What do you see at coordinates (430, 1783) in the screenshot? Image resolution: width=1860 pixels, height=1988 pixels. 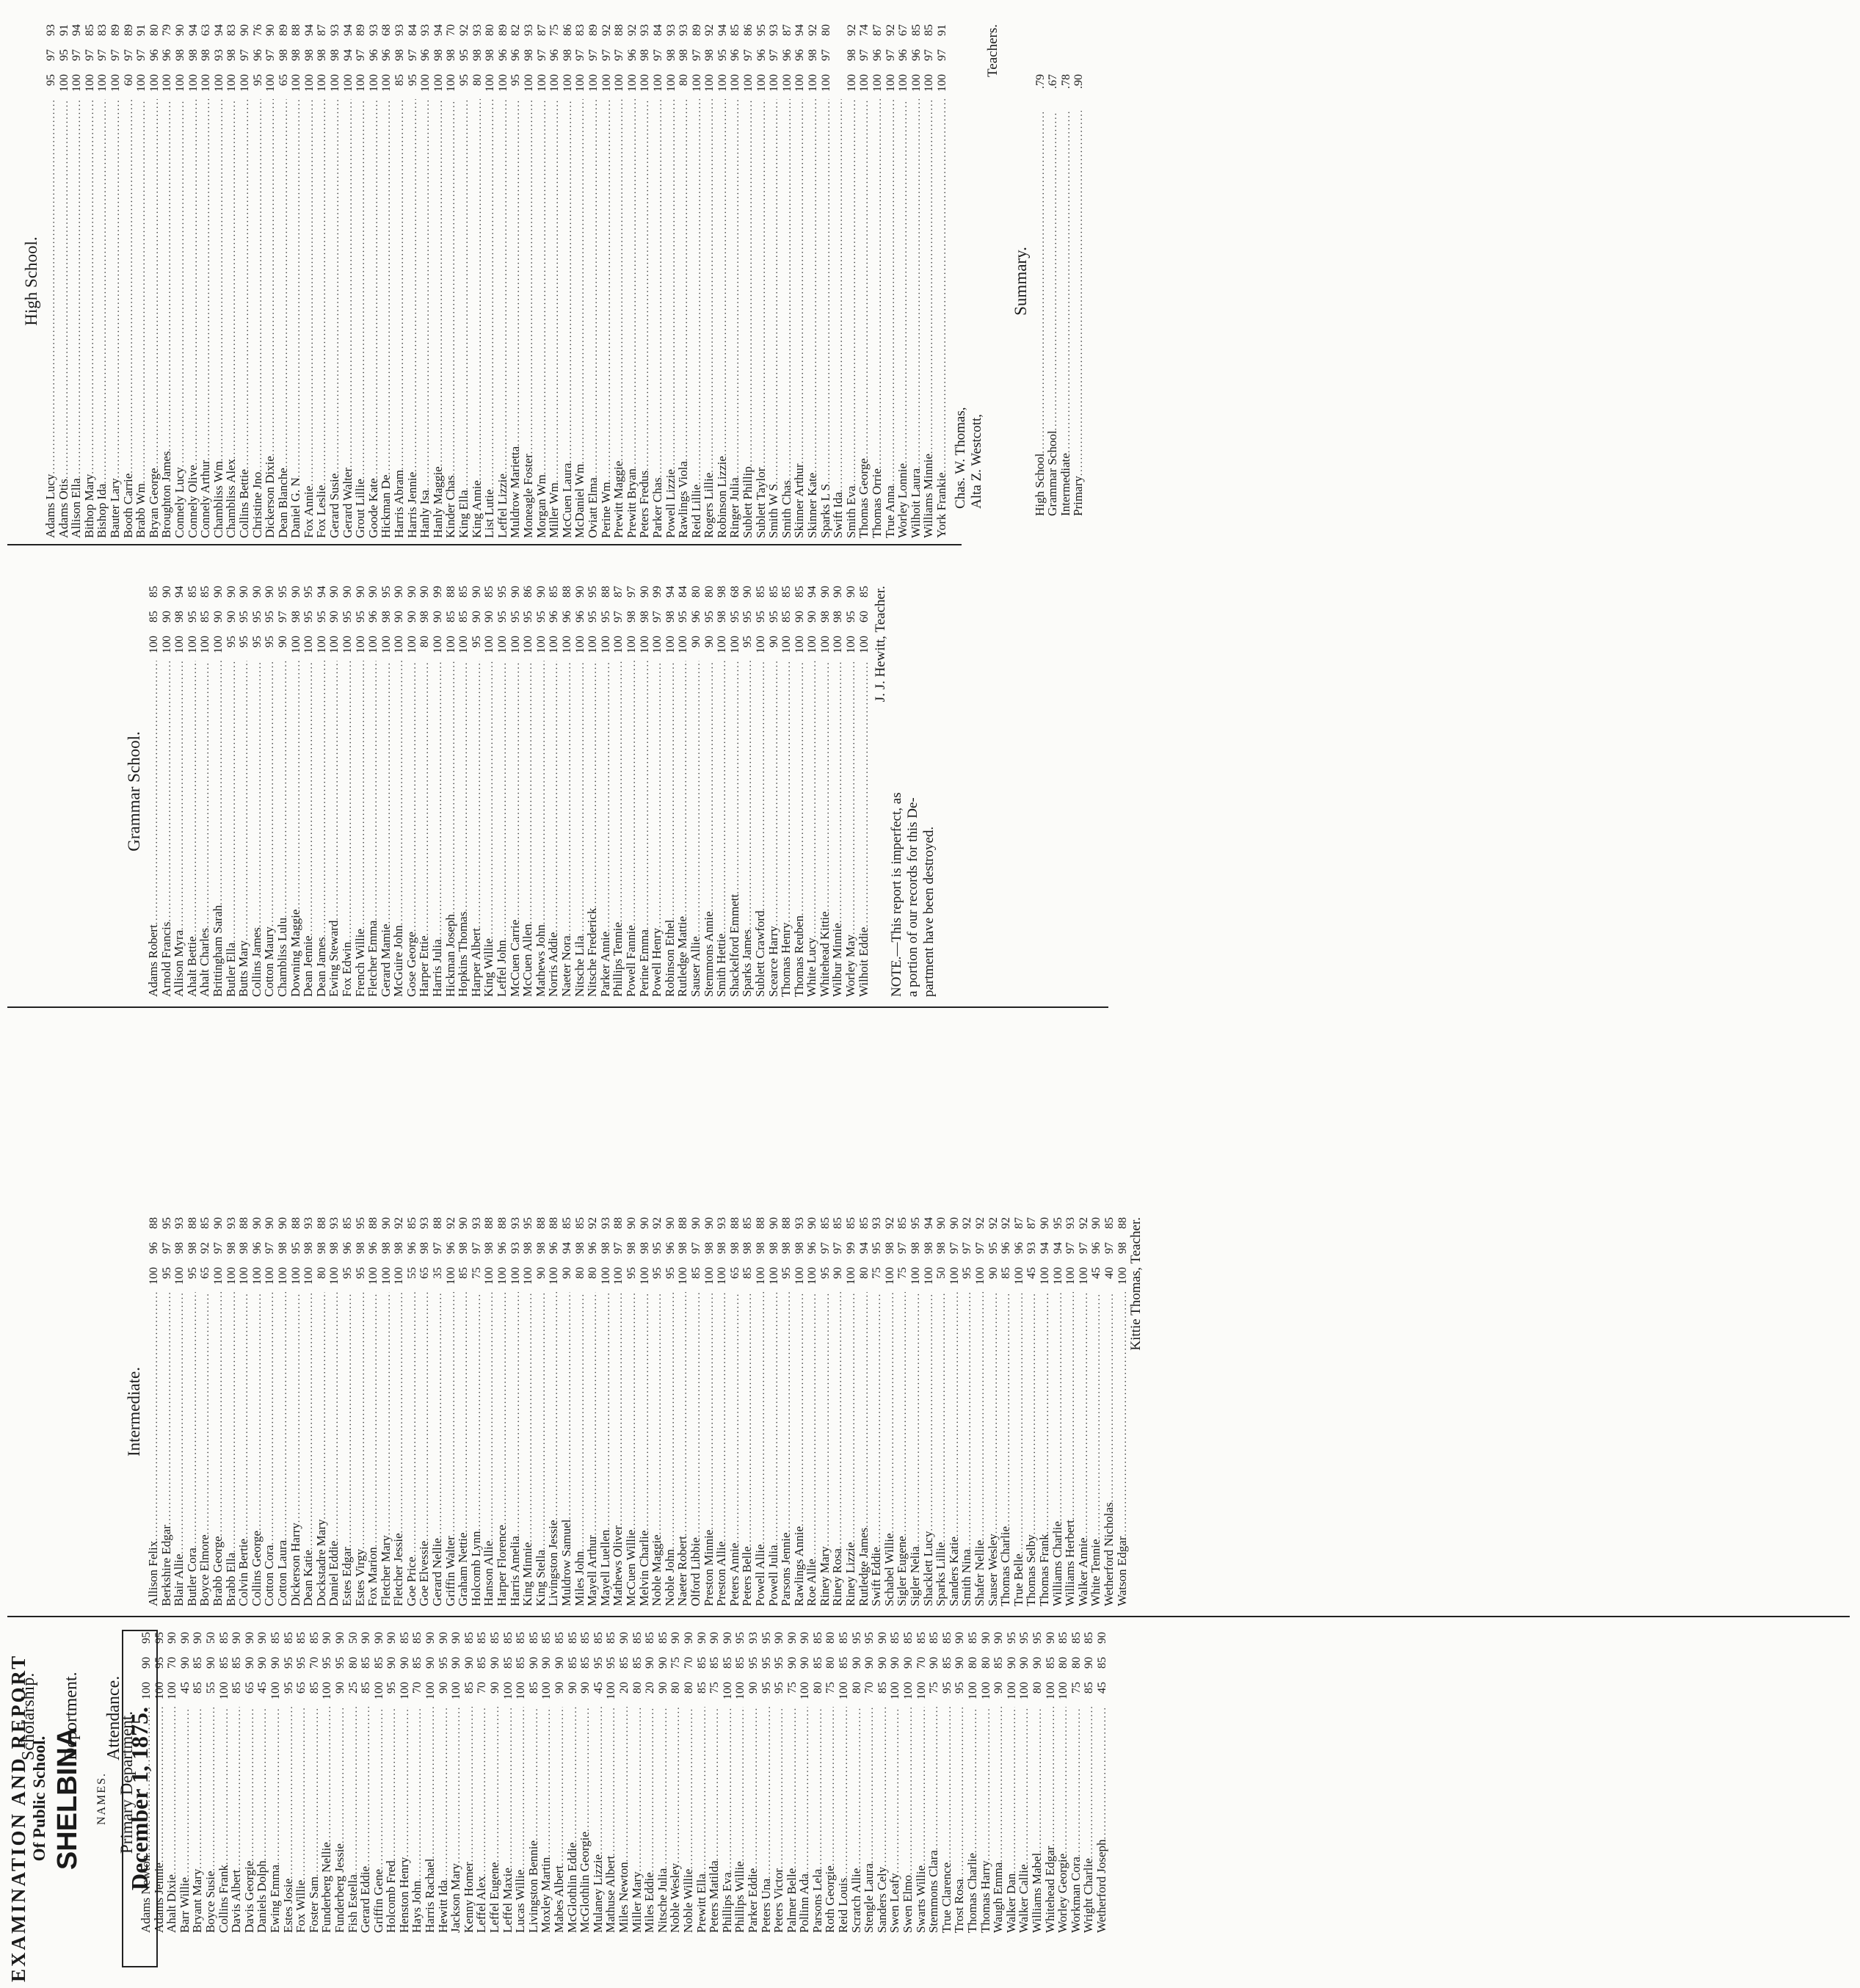 I see `student-row: Harris Rachael1009090` at bounding box center [430, 1783].